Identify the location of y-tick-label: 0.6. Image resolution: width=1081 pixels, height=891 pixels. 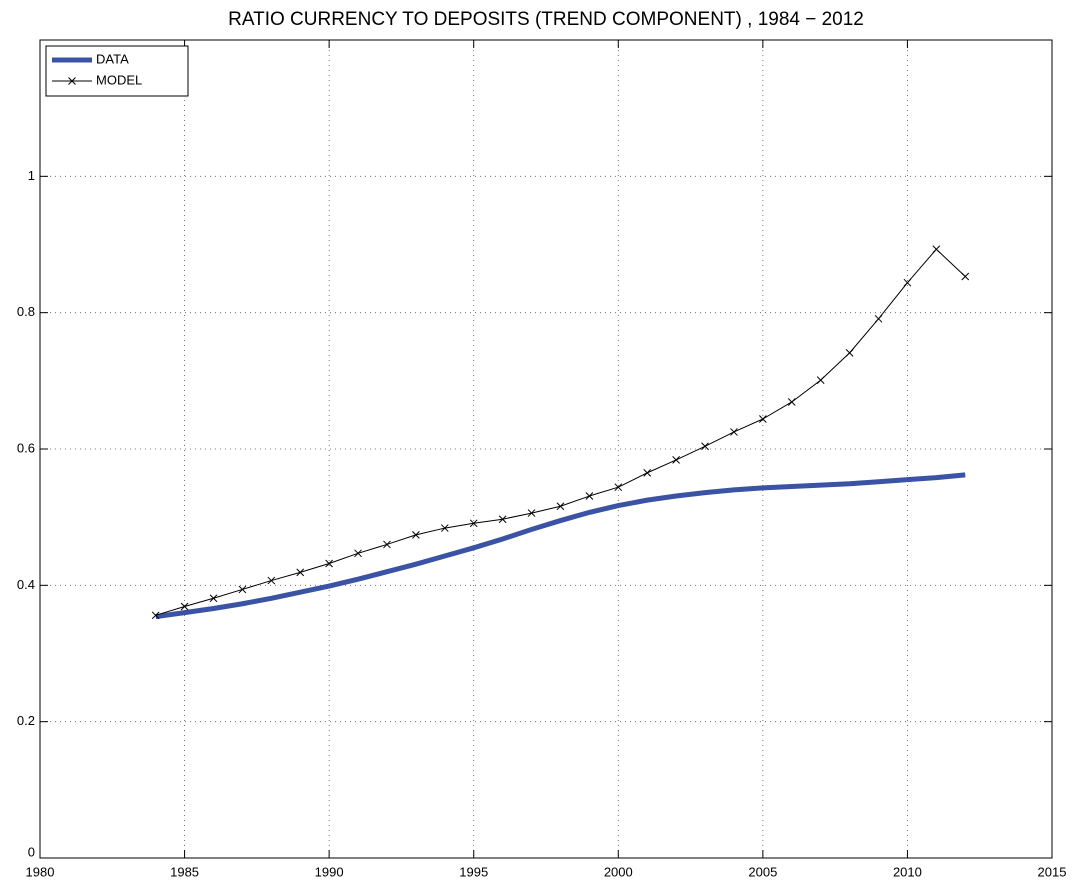
(26, 447).